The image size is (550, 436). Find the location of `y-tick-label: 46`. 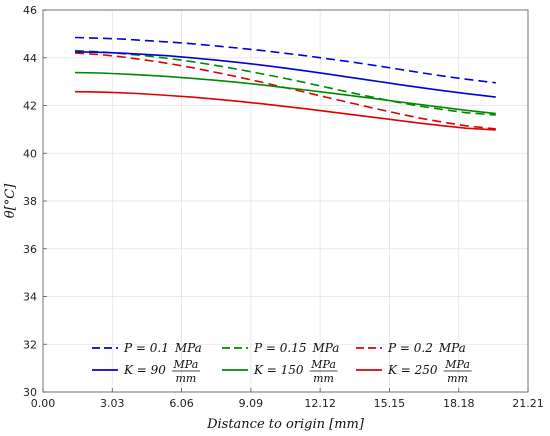

y-tick-label: 46 is located at coordinates (30, 10).